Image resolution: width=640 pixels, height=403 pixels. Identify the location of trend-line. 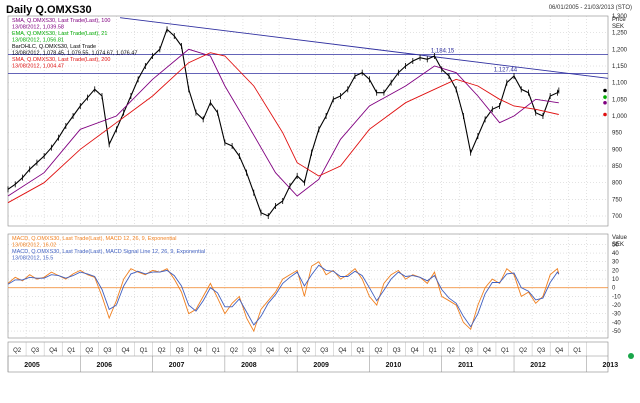
(364, 48).